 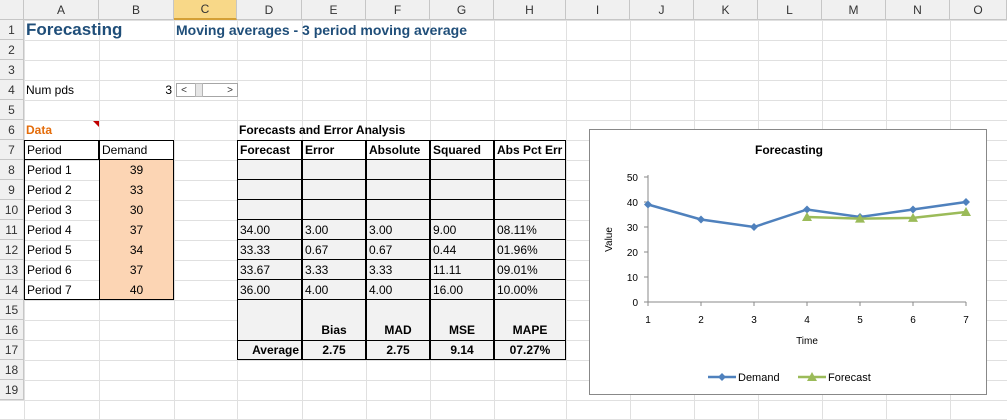 I want to click on forecast-cell: 33.33, so click(x=269, y=250).